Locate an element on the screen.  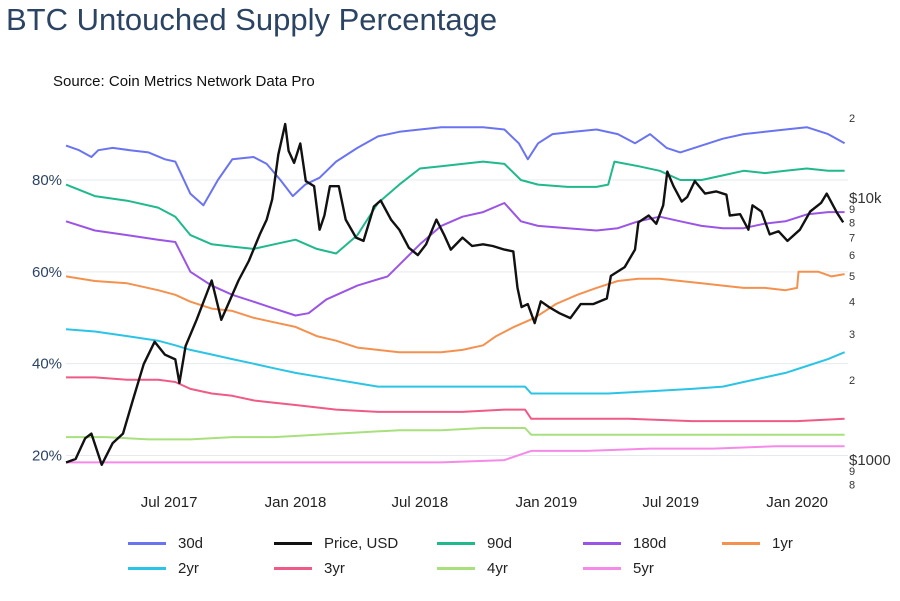
legend-item: 1yr is located at coordinates (757, 543).